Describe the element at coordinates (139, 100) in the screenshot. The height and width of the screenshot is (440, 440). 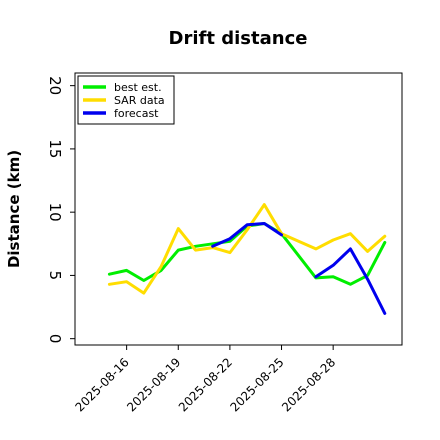
I see `legend-label-1: SAR data` at that location.